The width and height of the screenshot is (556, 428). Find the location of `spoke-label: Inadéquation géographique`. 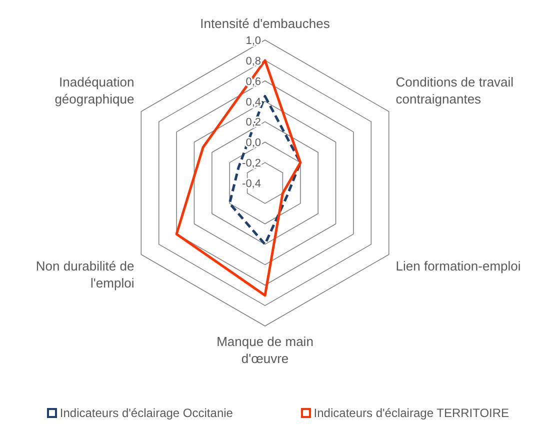

spoke-label: Inadéquation géographique is located at coordinates (94, 90).